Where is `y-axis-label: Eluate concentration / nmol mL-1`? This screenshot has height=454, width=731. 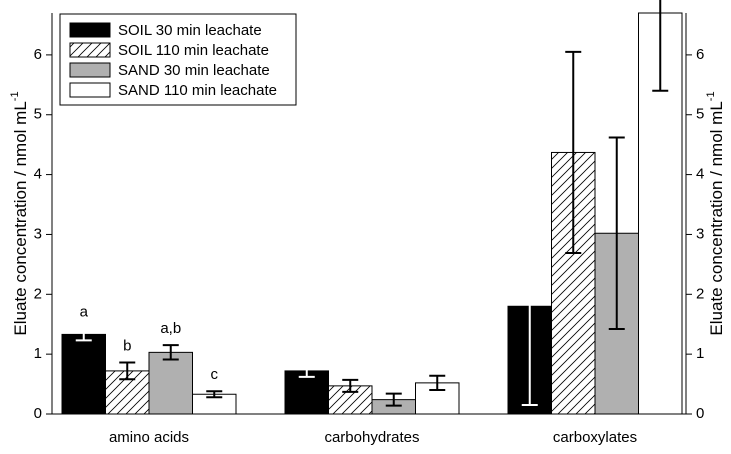 y-axis-label: Eluate concentration / nmol mL-1 is located at coordinates (20, 213).